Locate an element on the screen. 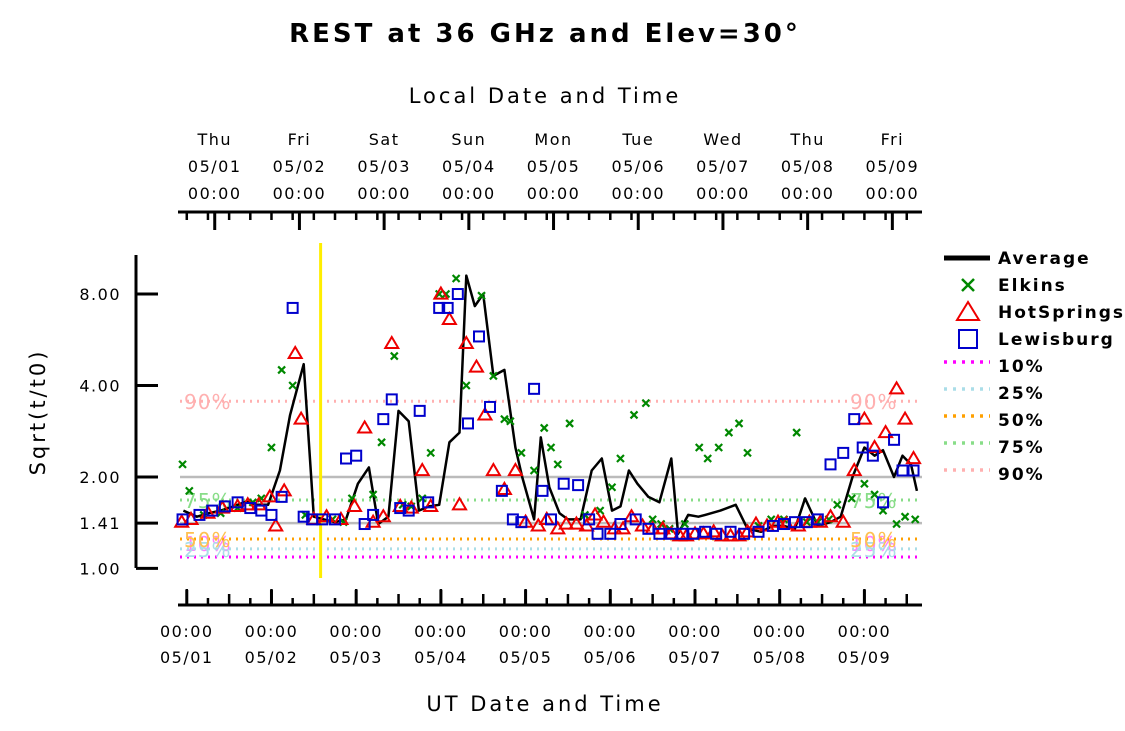  top-tick-weekday: Thu is located at coordinates (807, 139).